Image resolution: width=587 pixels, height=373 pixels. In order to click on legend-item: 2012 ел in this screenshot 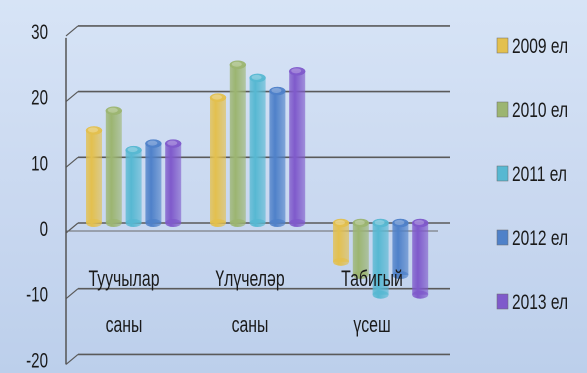, I will do `click(532, 238)`.